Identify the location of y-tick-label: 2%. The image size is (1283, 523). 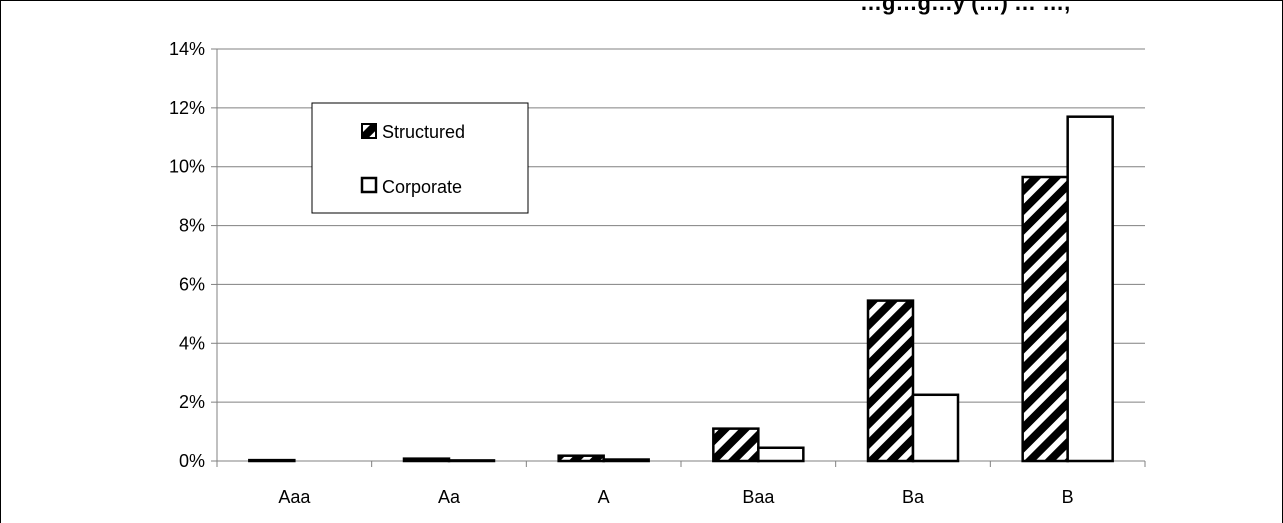
(192, 402).